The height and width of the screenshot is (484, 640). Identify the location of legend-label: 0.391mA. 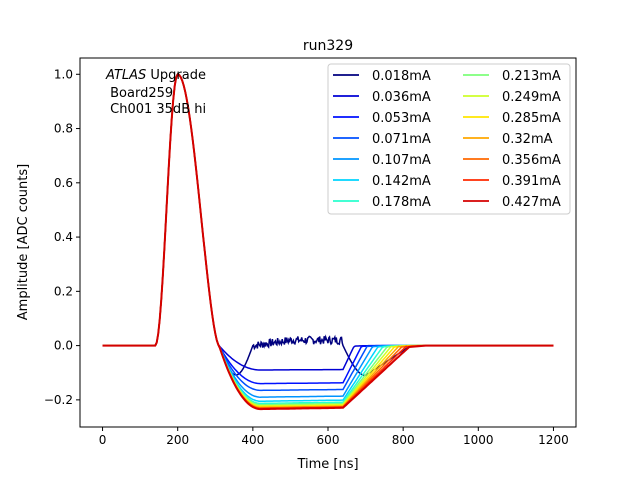
(531, 181).